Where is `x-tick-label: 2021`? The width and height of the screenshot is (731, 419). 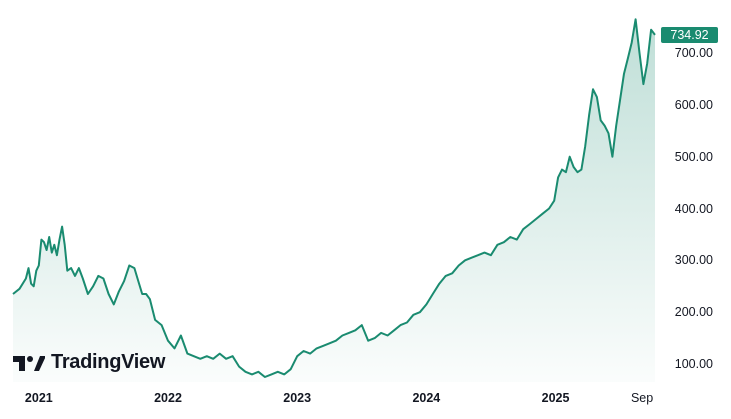 x-tick-label: 2021 is located at coordinates (38, 398).